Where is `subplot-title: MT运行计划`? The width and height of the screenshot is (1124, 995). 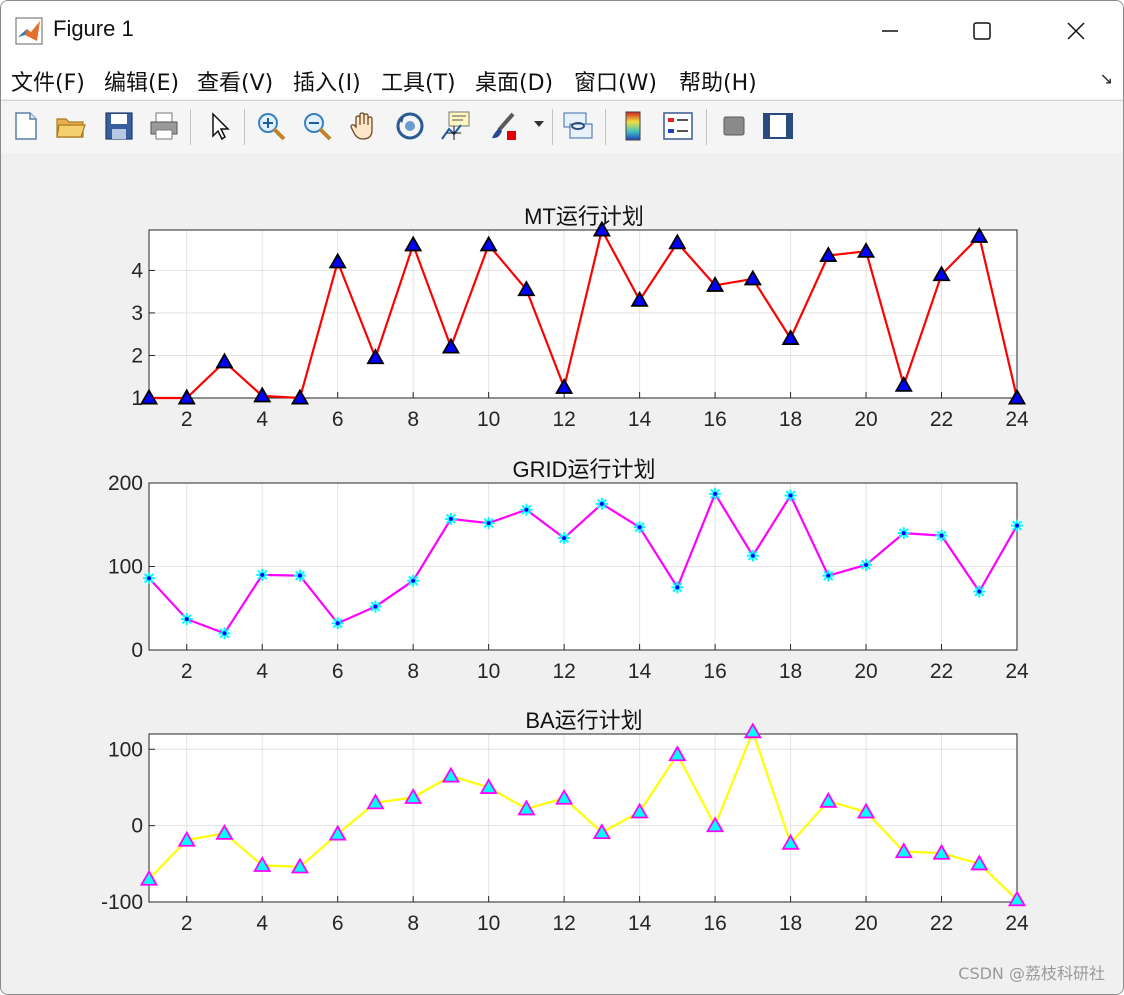
subplot-title: MT运行计划 is located at coordinates (584, 216).